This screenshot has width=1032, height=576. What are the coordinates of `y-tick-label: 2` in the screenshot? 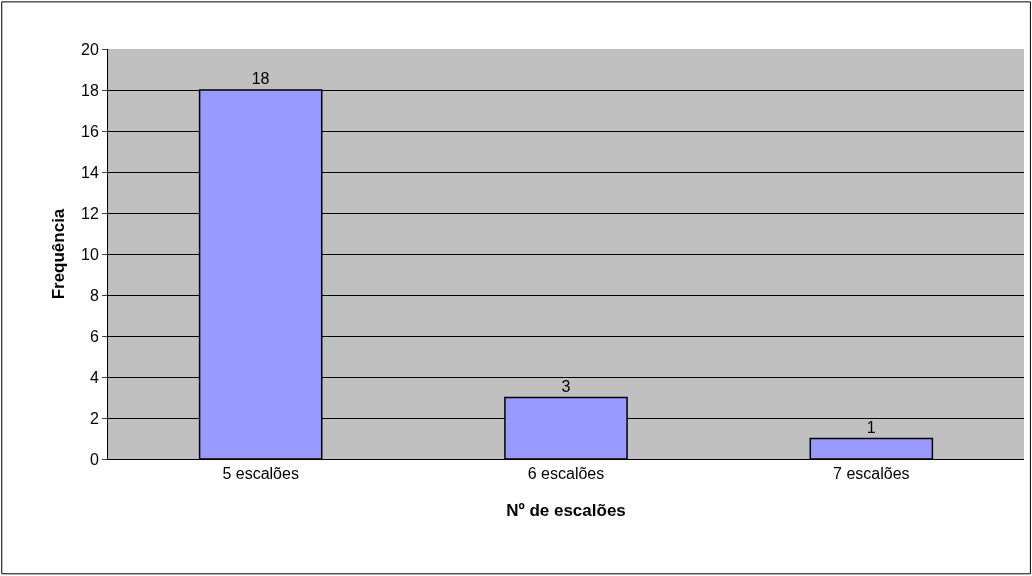 It's located at (94, 418).